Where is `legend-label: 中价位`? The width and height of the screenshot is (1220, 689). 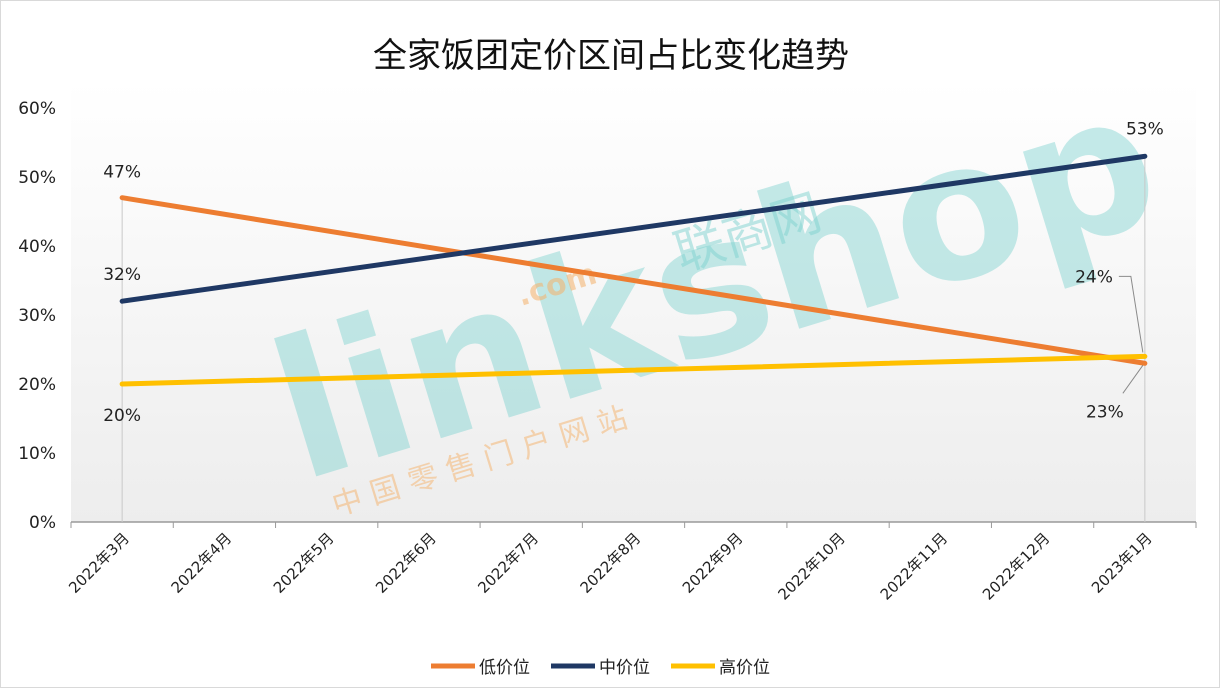
legend-label: 中价位 is located at coordinates (624, 668).